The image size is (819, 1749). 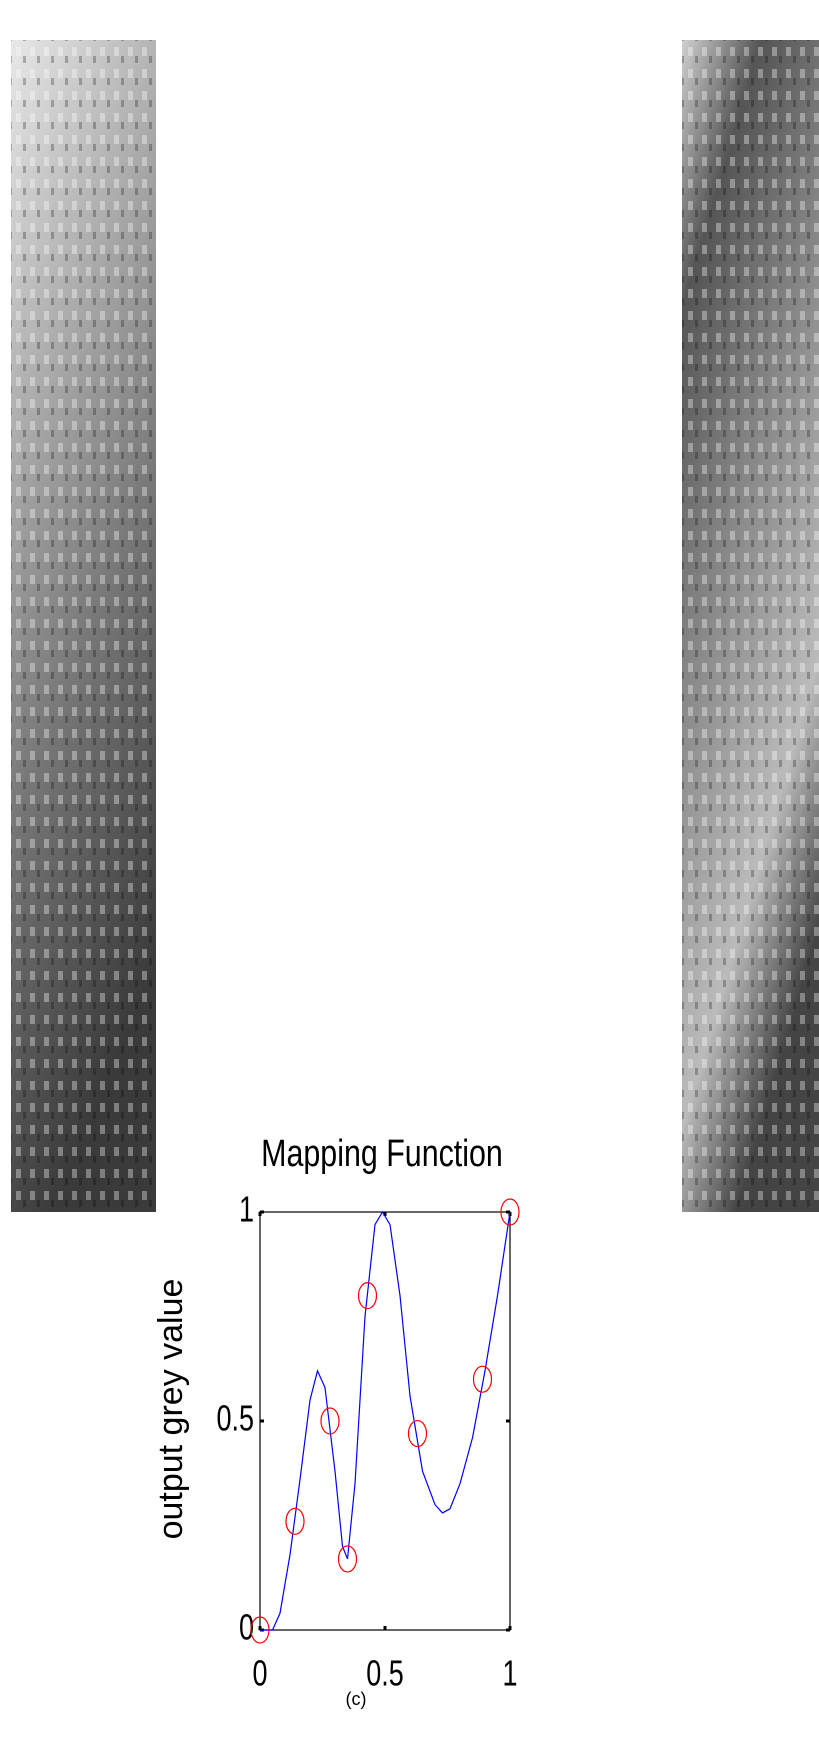 What do you see at coordinates (246, 1627) in the screenshot?
I see `y-tick-label: 0` at bounding box center [246, 1627].